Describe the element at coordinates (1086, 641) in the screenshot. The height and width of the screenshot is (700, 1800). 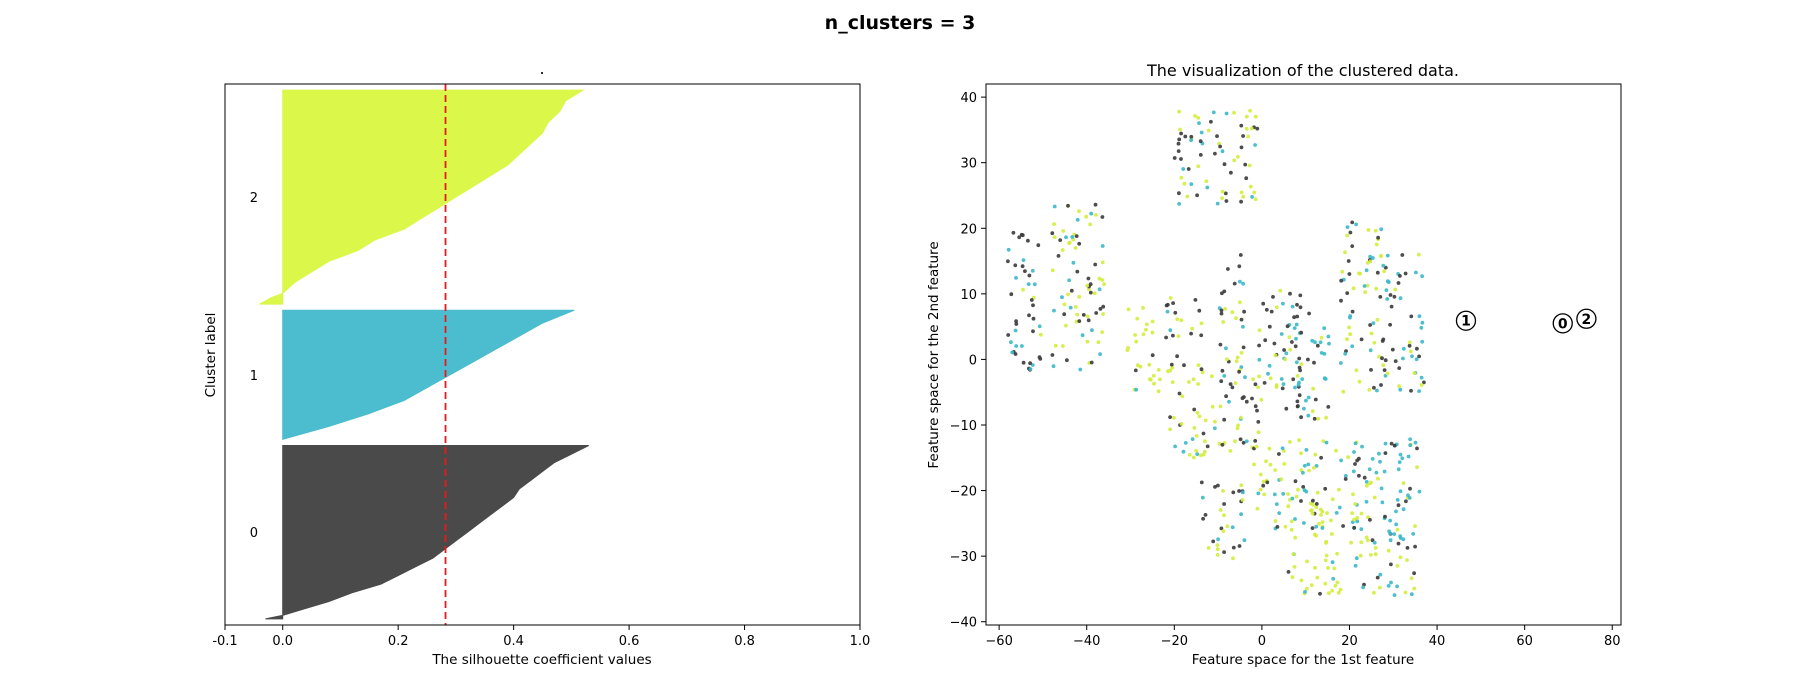
I see `scatter-x-tick-label: −40` at that location.